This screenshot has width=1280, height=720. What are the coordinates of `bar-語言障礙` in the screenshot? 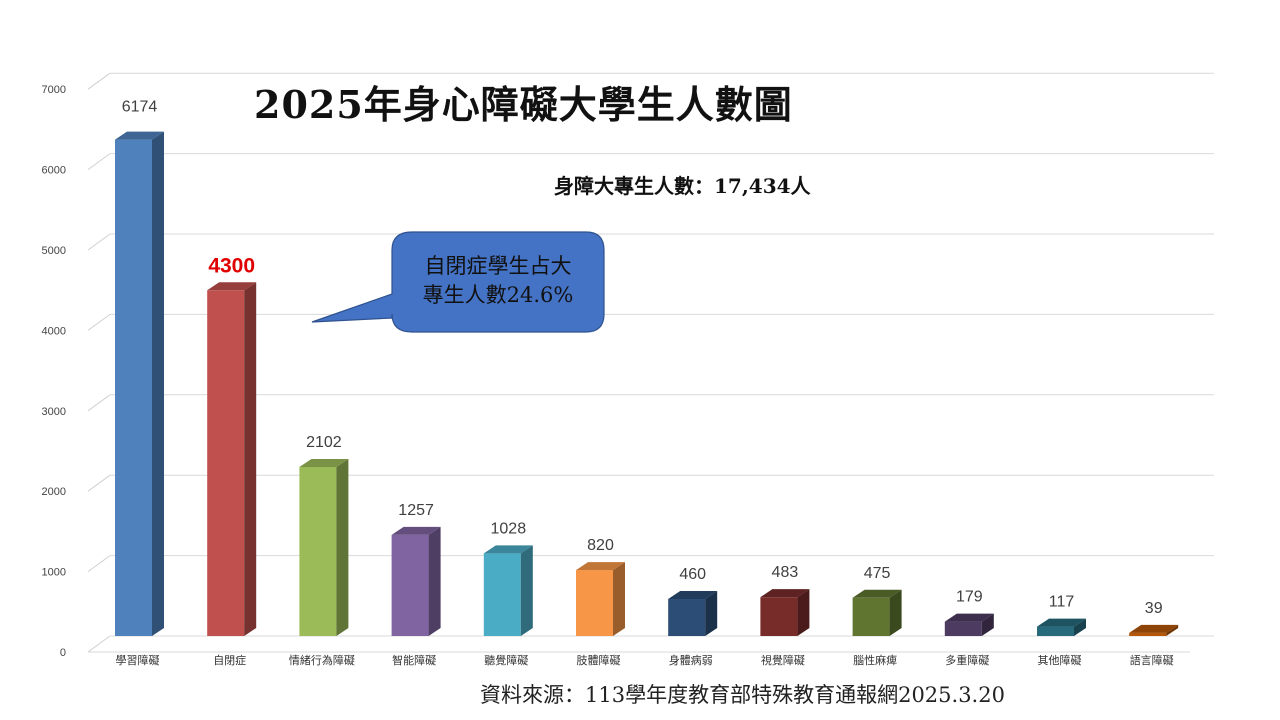 It's located at (1154, 630).